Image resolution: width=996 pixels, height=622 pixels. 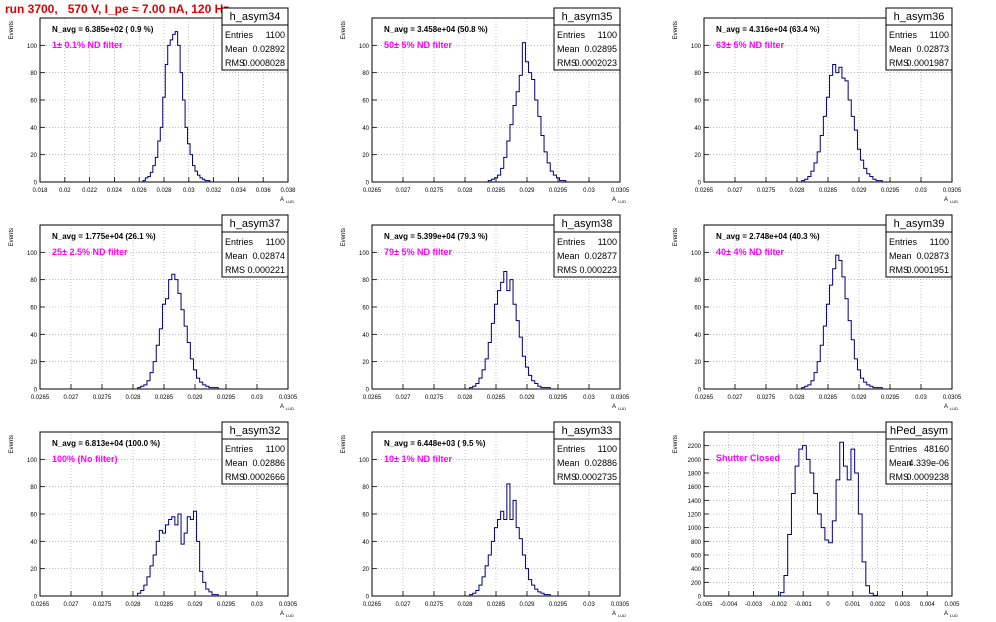 What do you see at coordinates (919, 431) in the screenshot?
I see `stats-title: hPed_asym` at bounding box center [919, 431].